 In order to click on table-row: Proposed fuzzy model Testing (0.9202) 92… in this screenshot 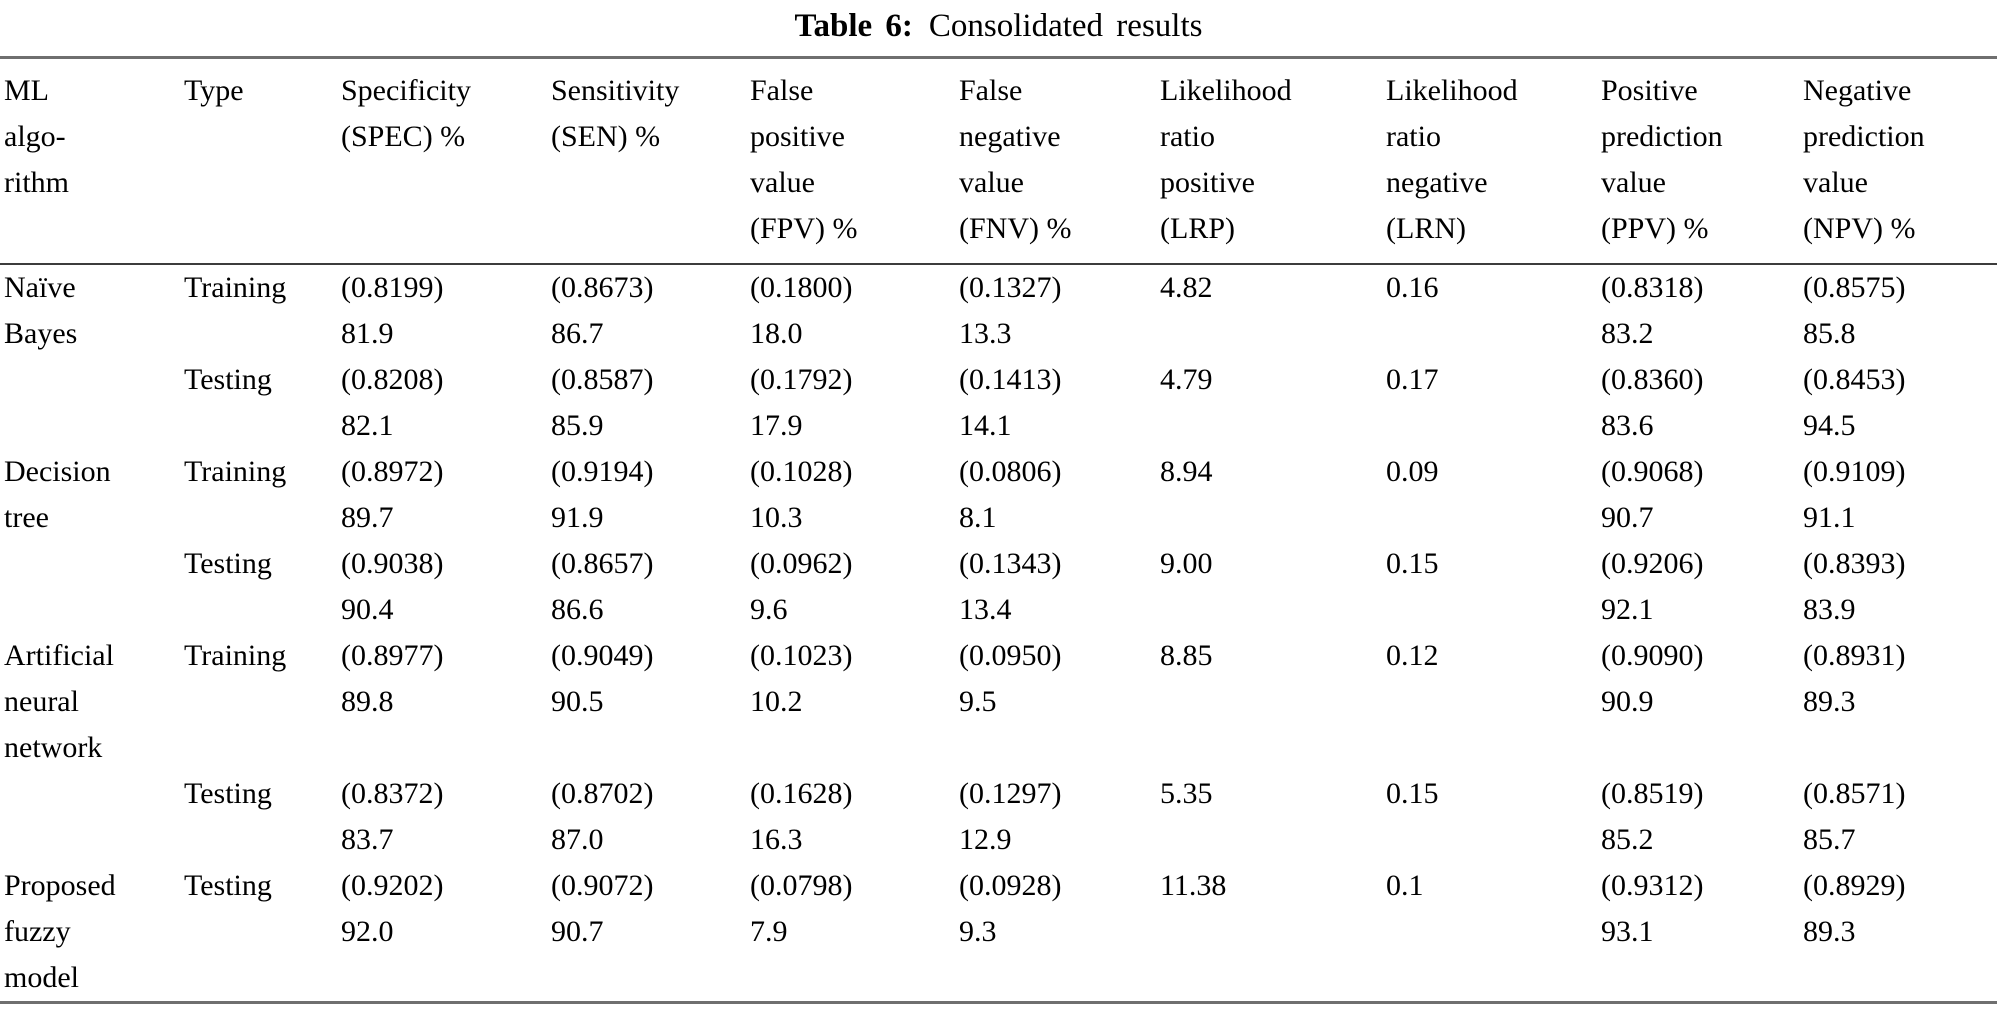, I will do `click(998, 933)`.